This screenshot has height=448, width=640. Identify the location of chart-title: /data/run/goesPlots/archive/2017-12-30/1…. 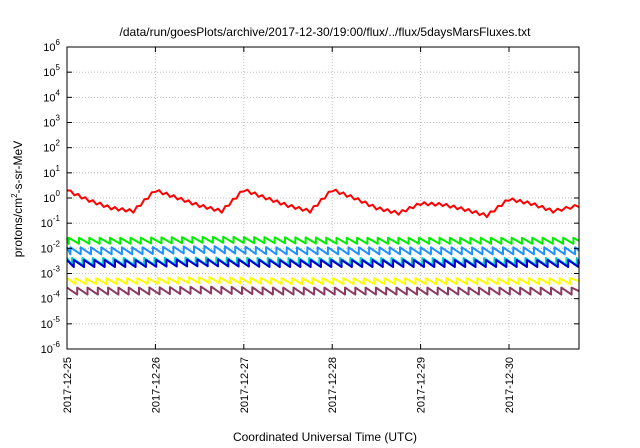
(326, 32).